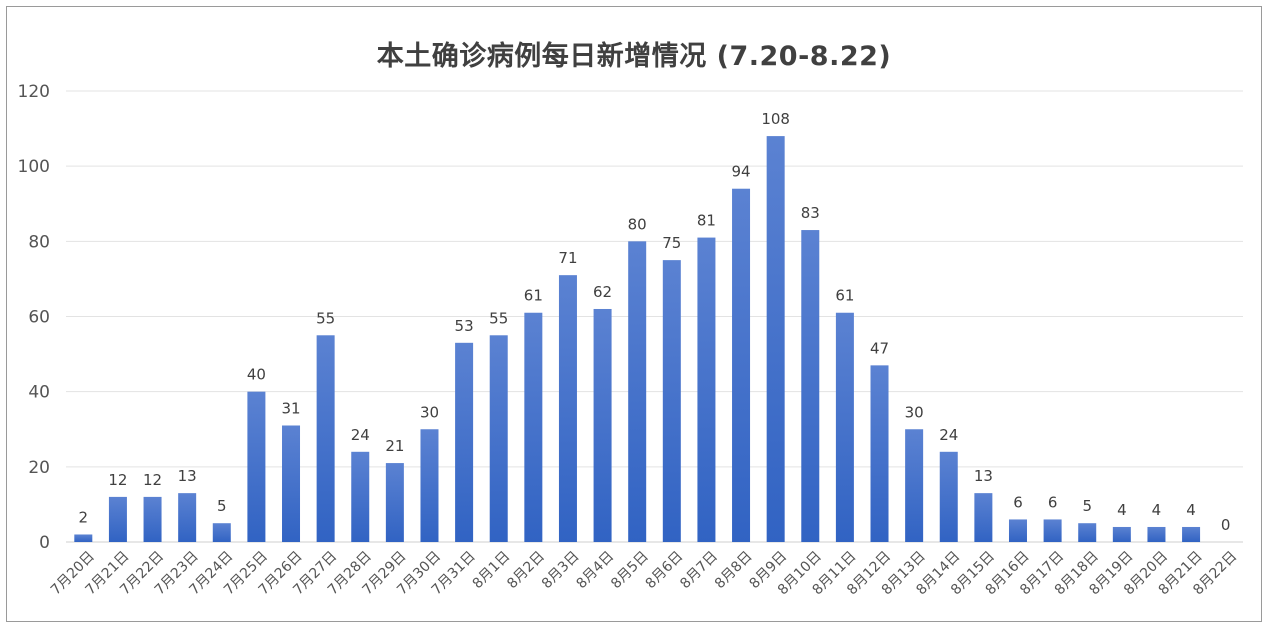  Describe the element at coordinates (948, 496) in the screenshot. I see `bar-8月14日` at that location.